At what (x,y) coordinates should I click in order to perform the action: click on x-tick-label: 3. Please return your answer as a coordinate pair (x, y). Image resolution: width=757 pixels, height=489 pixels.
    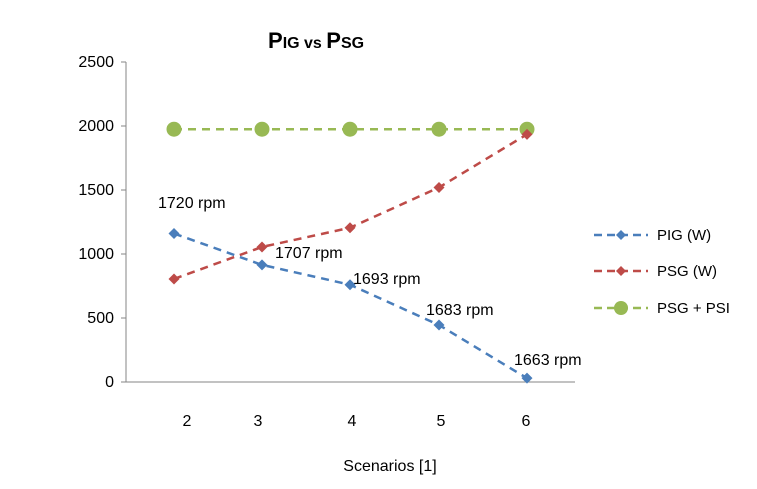
    Looking at the image, I should click on (258, 421).